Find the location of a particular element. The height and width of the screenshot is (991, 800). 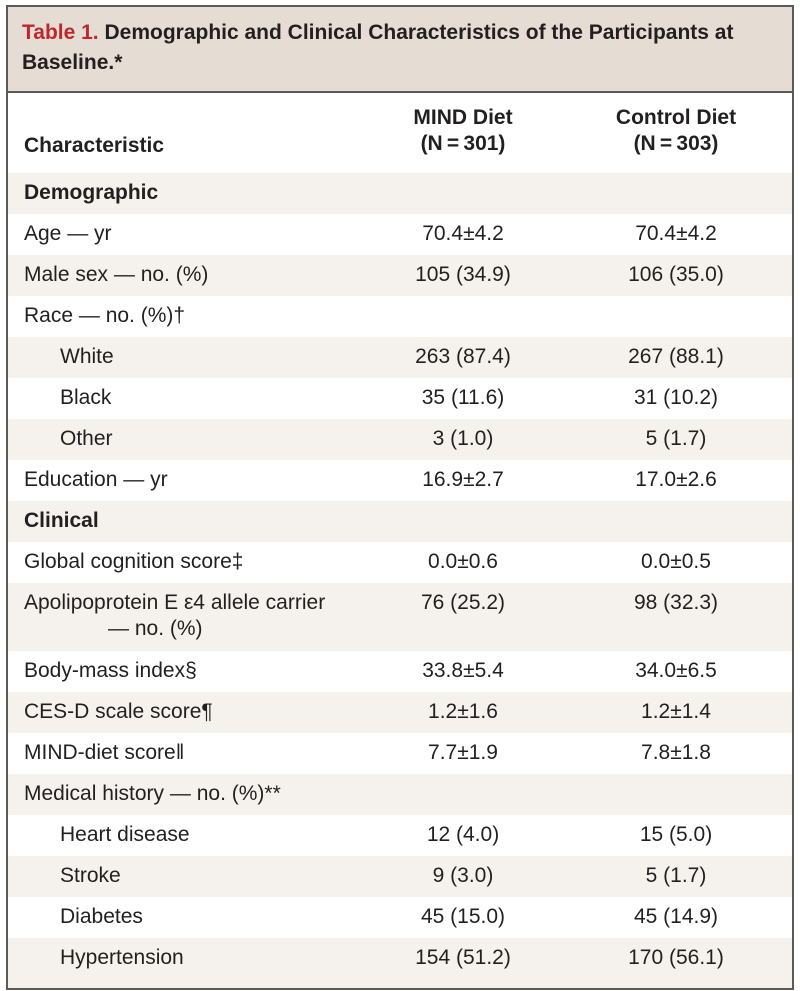

control-diet-value: 0.0±0.5 is located at coordinates (676, 561).